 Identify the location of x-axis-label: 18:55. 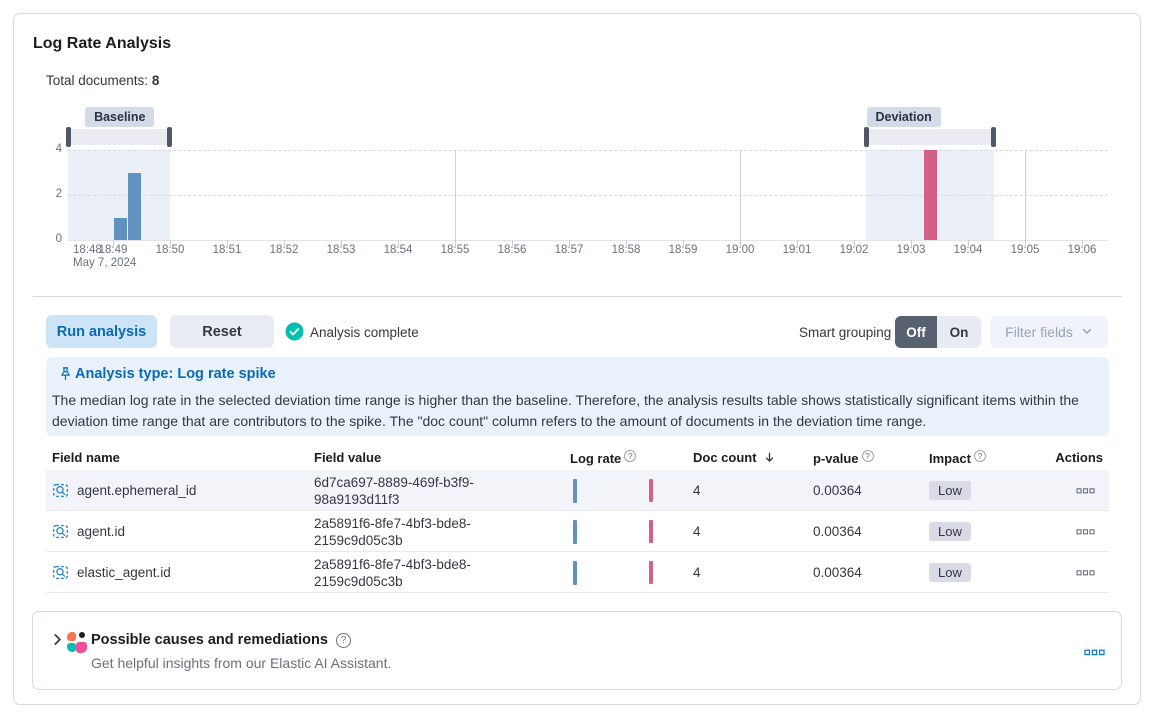
(455, 250).